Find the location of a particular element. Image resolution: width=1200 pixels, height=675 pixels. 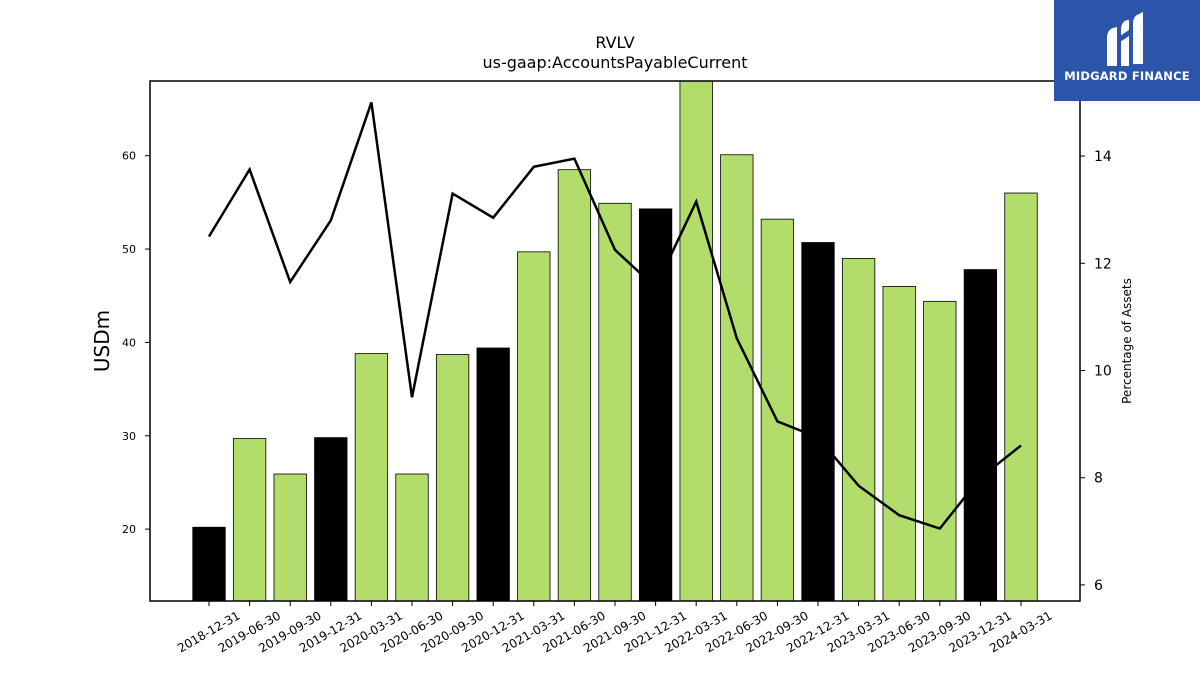

chart-title: RVLV is located at coordinates (614, 42).